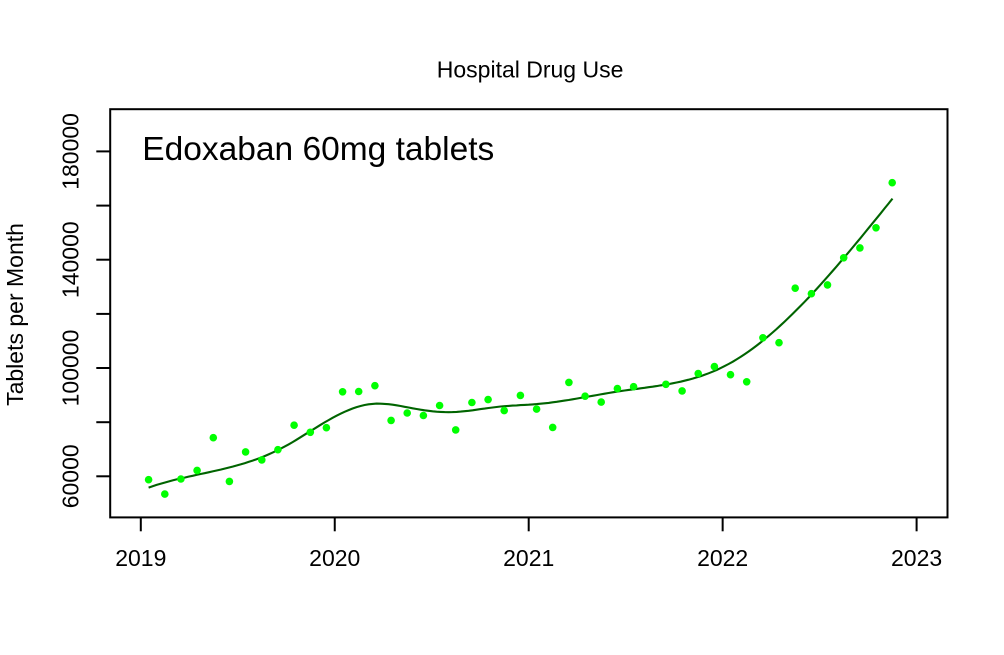 Image resolution: width=1004 pixels, height=655 pixels. Describe the element at coordinates (70, 259) in the screenshot. I see `svg-text: 140000` at that location.